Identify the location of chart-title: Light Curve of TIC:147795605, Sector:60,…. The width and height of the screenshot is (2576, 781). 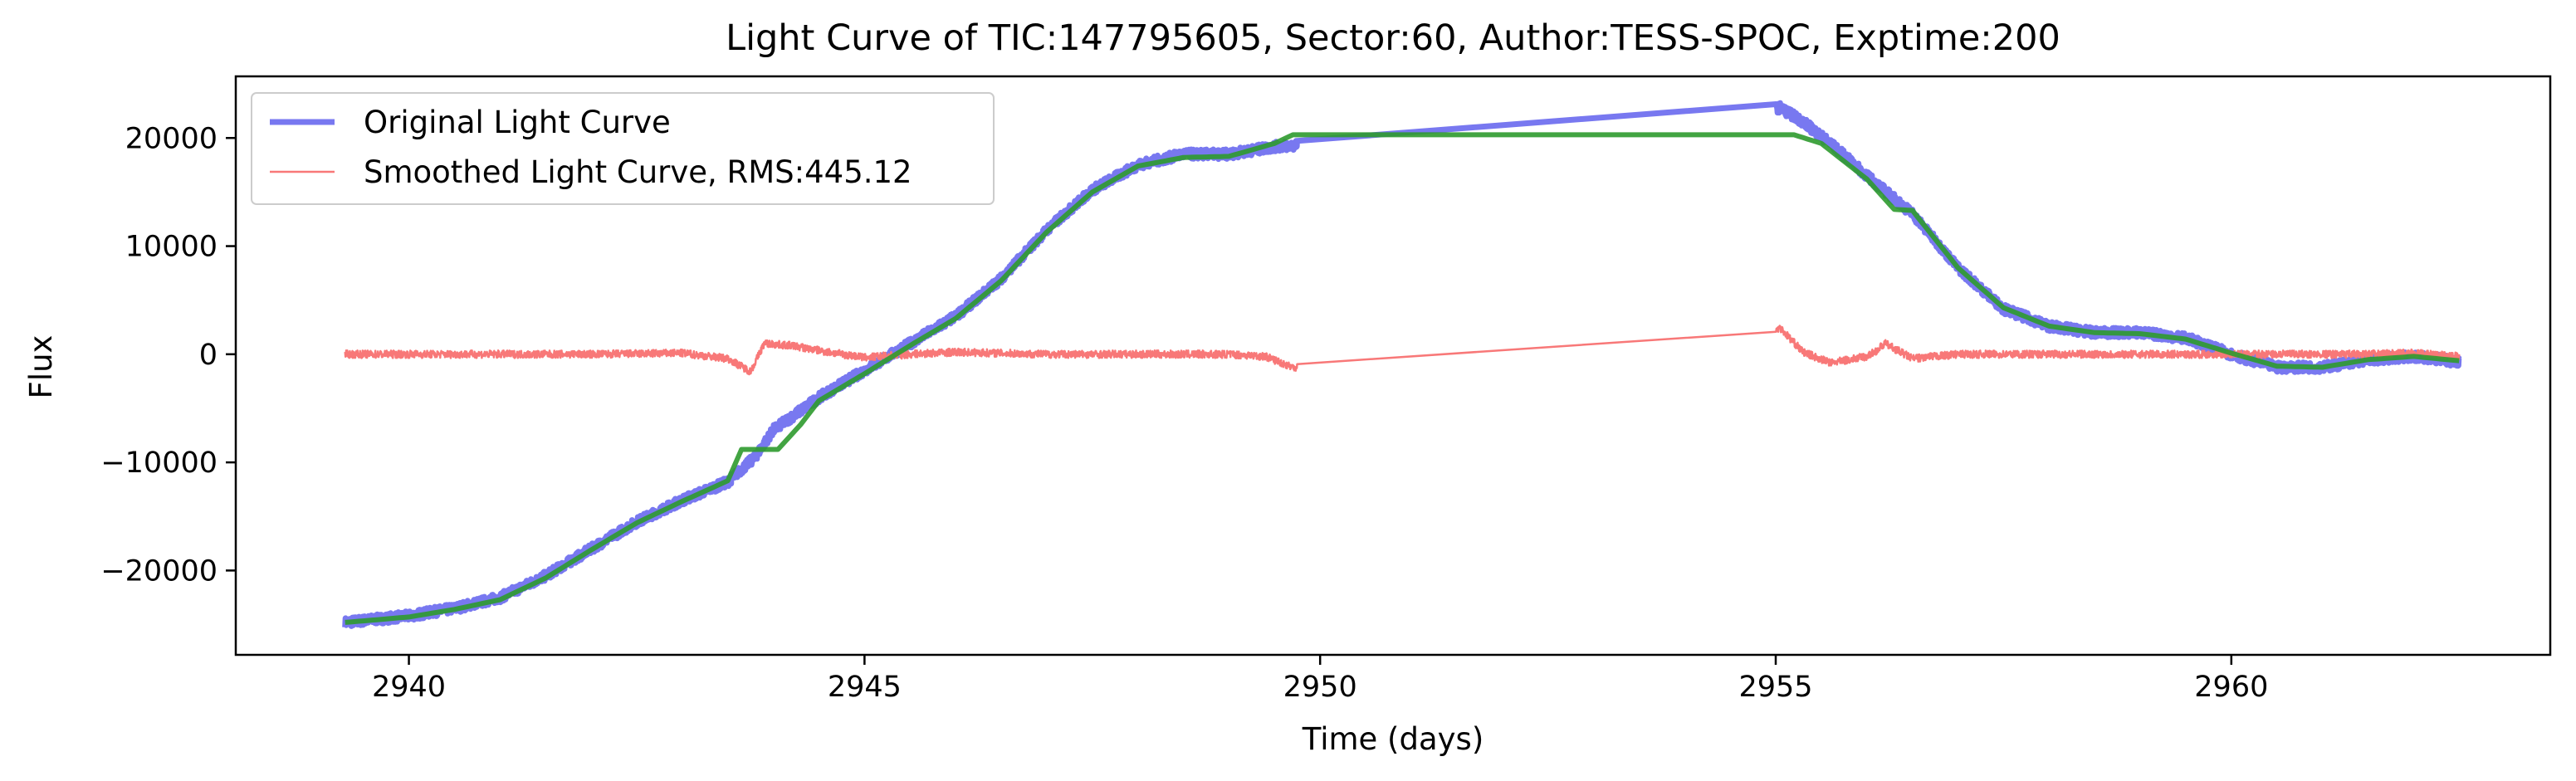
(1393, 38).